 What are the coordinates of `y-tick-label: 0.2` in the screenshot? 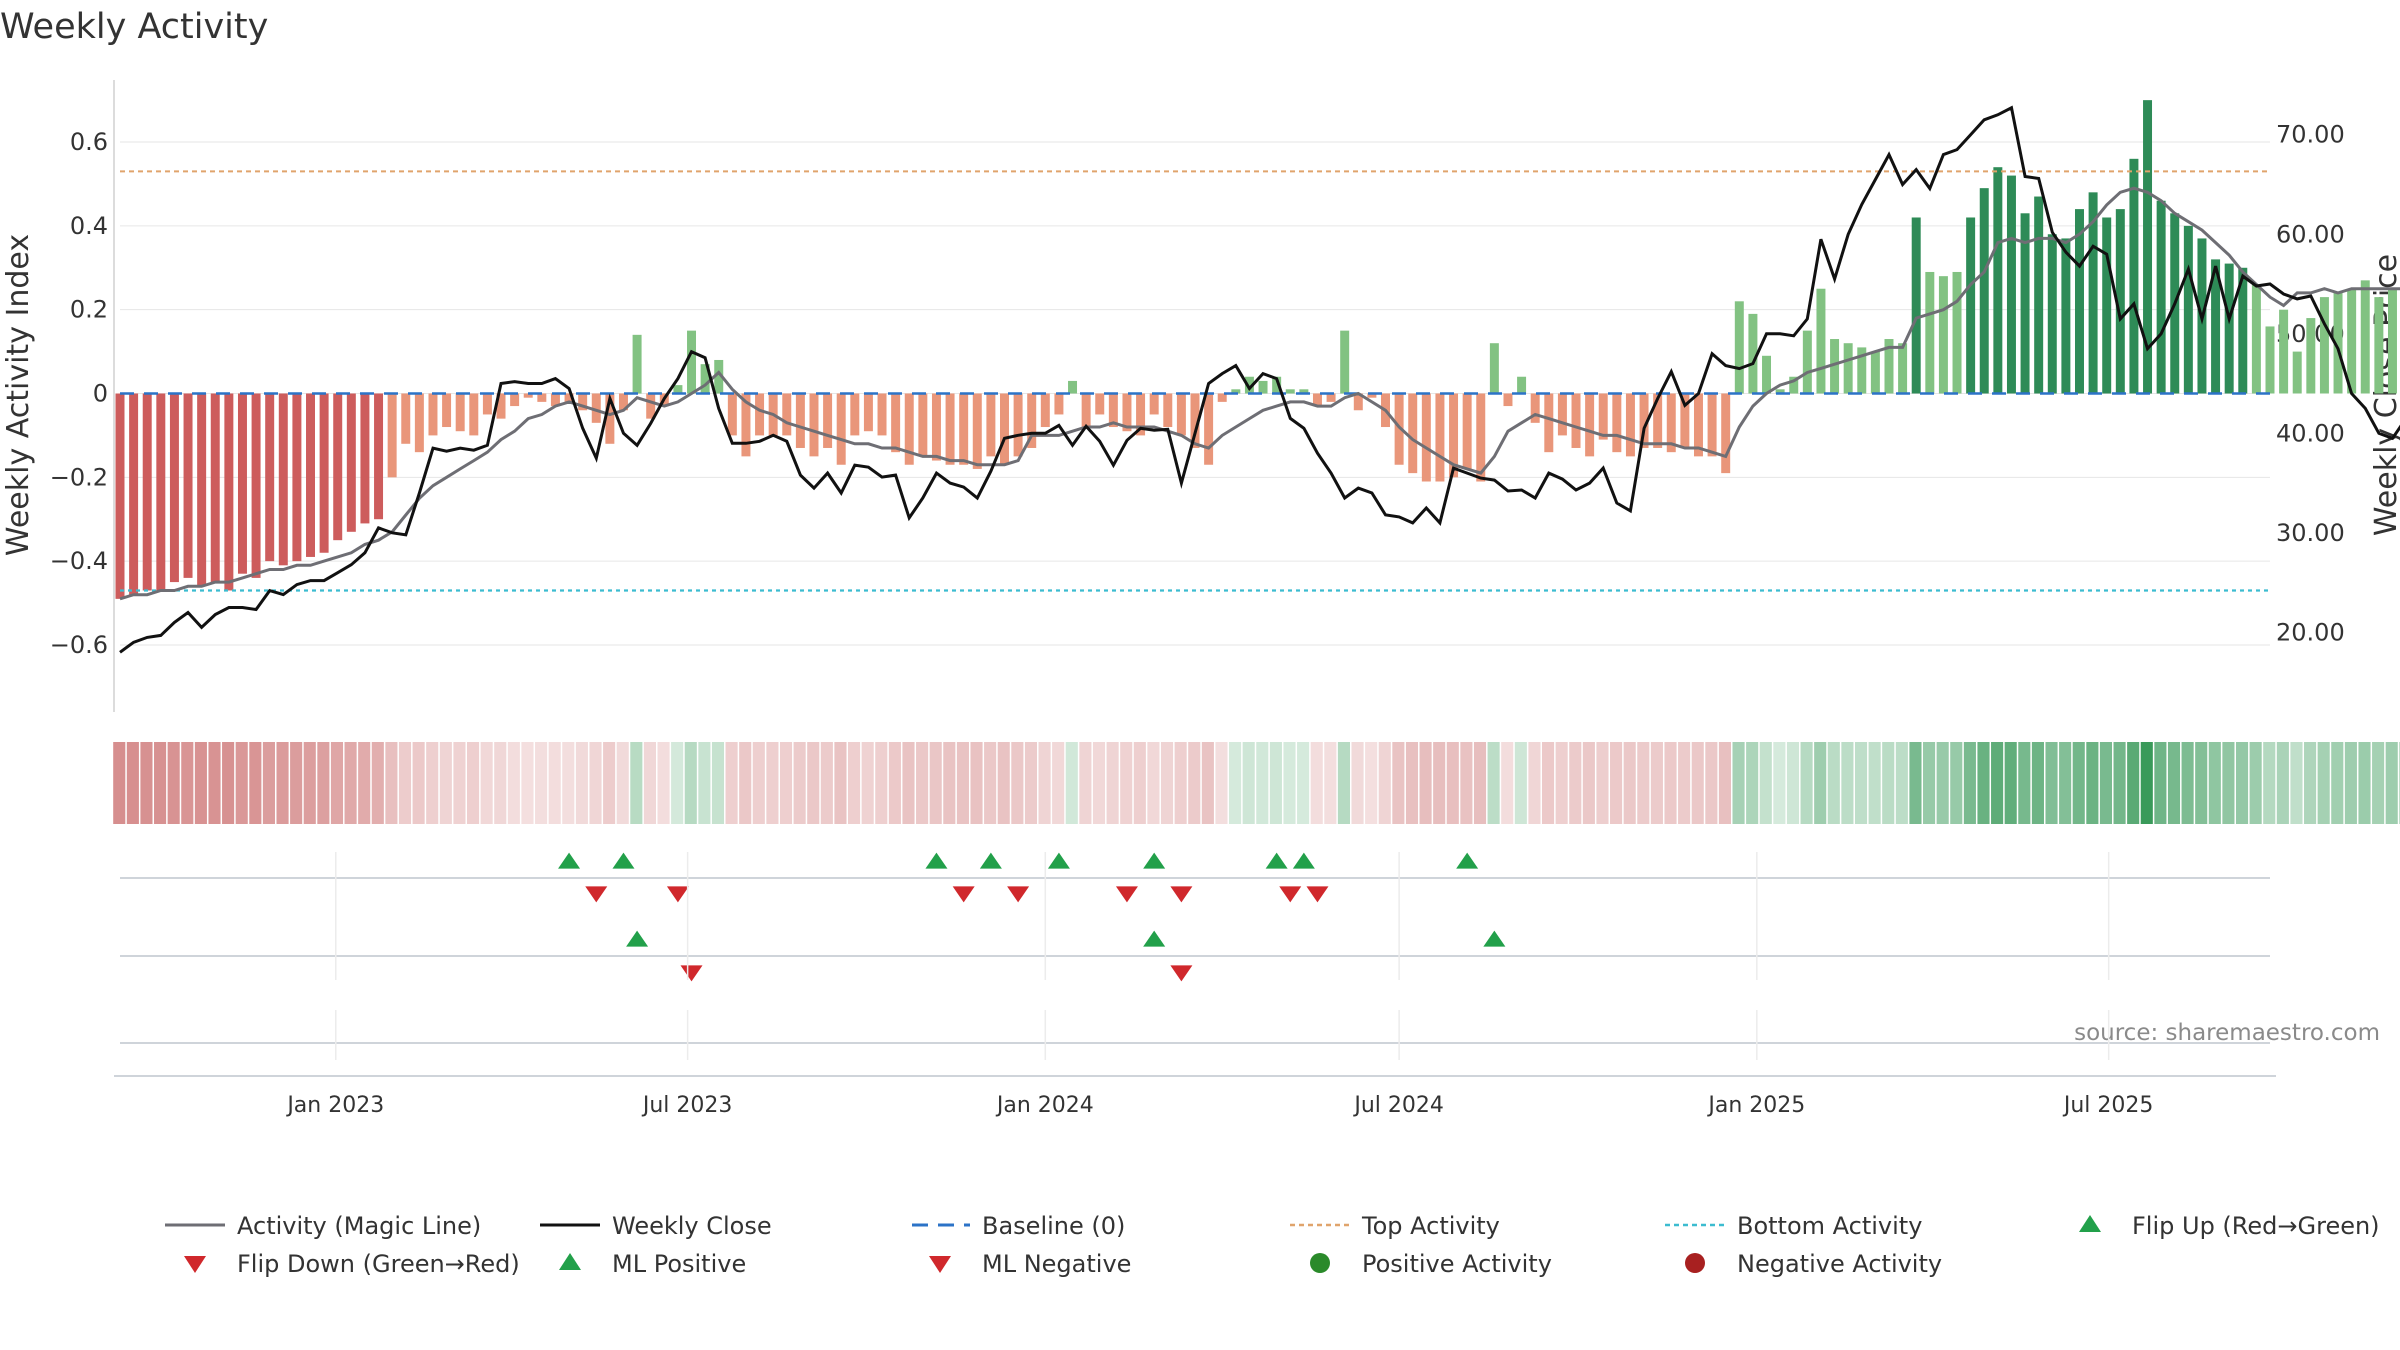 It's located at (89, 310).